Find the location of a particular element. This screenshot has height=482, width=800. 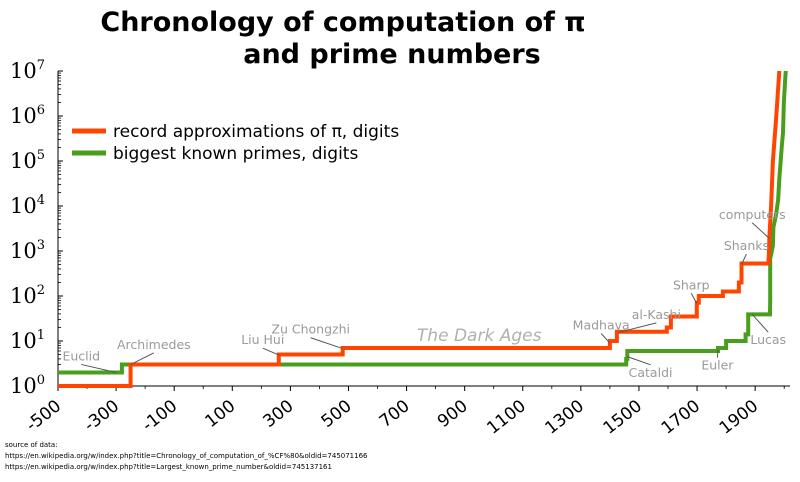

annotation-pointer-zu-chongzhi is located at coordinates (326, 343).